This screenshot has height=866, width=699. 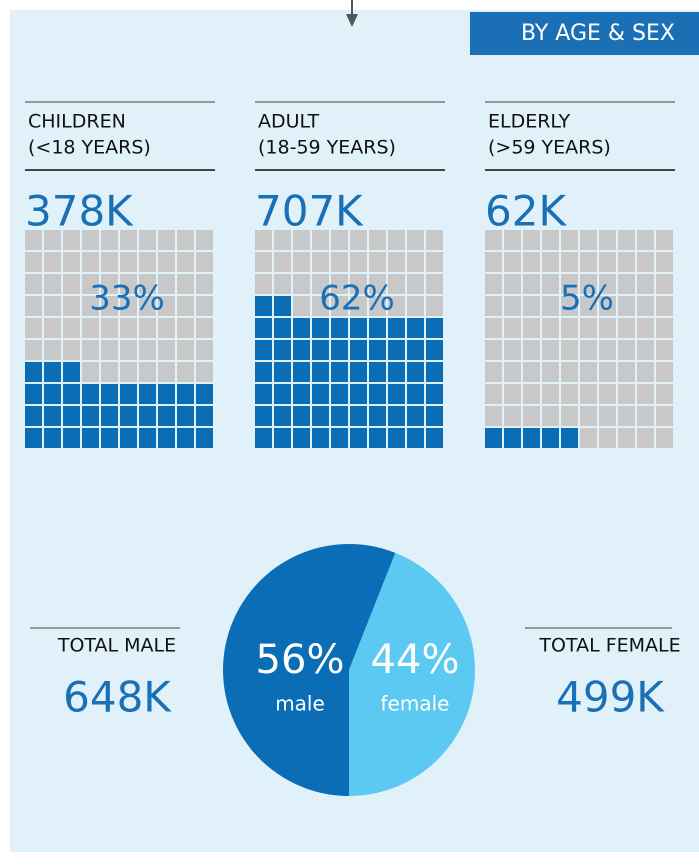 What do you see at coordinates (117, 697) in the screenshot?
I see `total-value: 648K` at bounding box center [117, 697].